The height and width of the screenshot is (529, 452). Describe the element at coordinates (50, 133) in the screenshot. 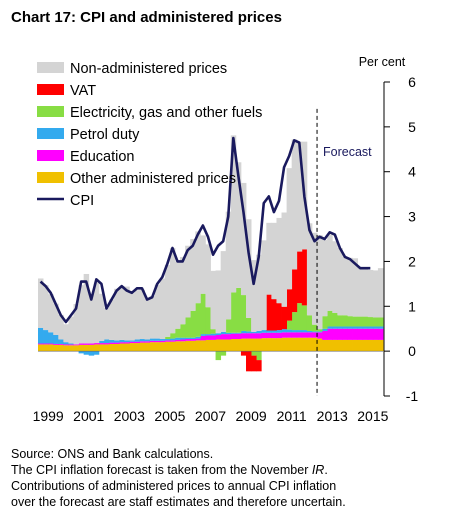

I see `legend-swatch` at that location.